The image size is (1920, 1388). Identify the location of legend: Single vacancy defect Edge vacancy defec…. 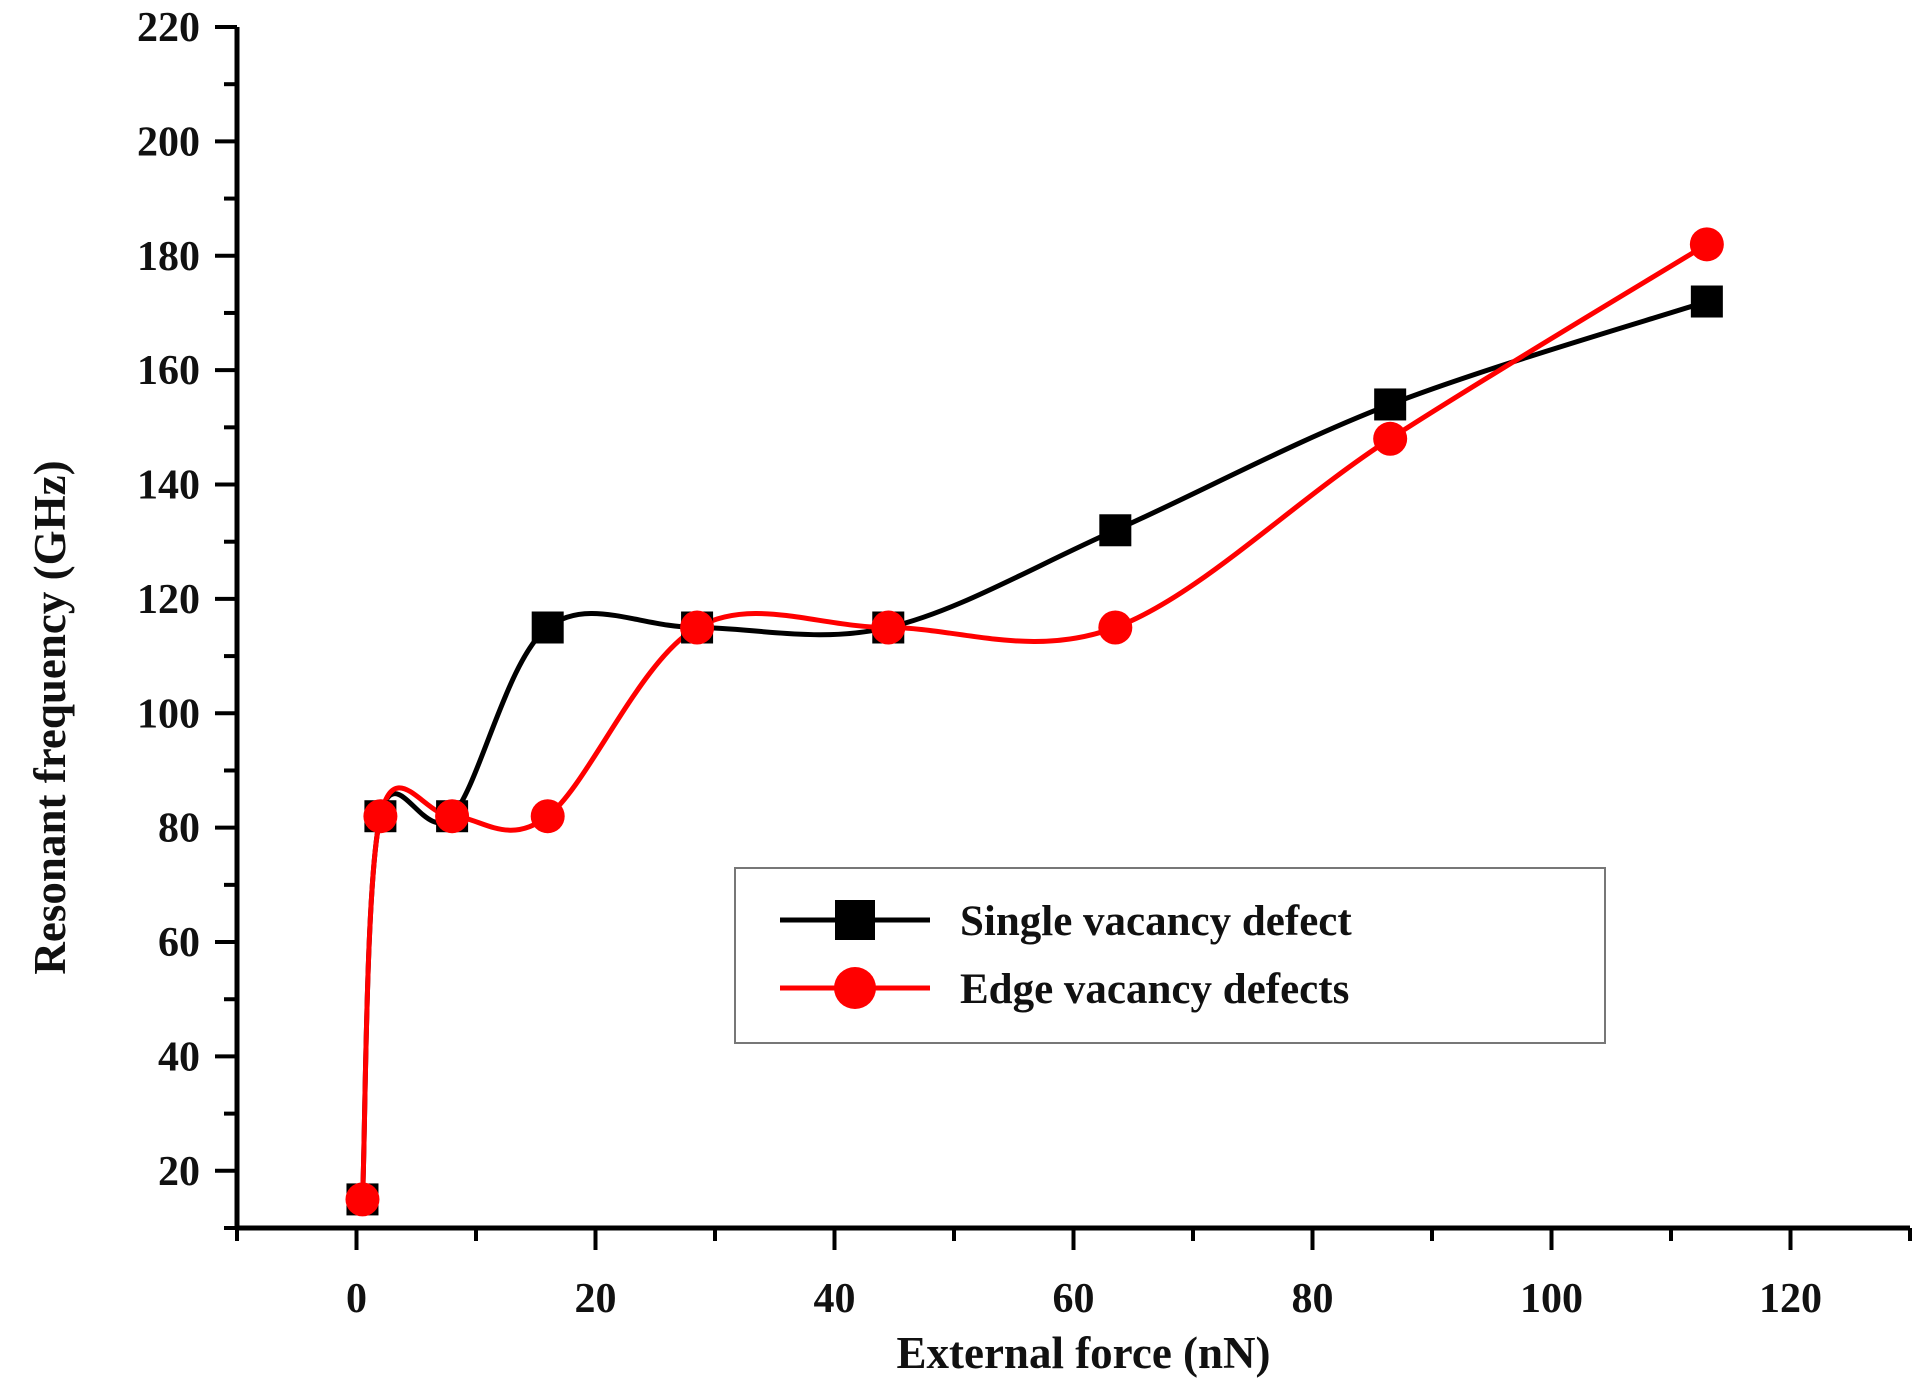
(1170, 955).